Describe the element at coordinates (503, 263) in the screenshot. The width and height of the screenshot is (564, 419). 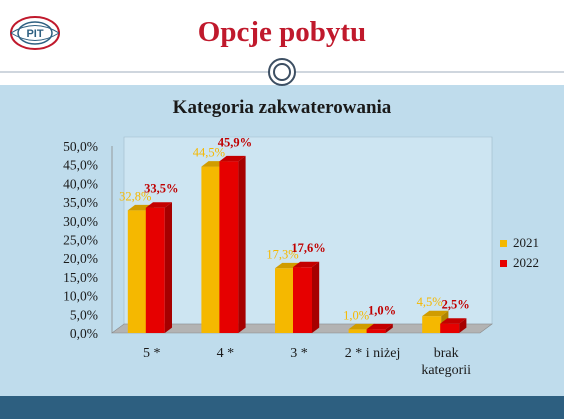
I see `legend-swatch-2022` at that location.